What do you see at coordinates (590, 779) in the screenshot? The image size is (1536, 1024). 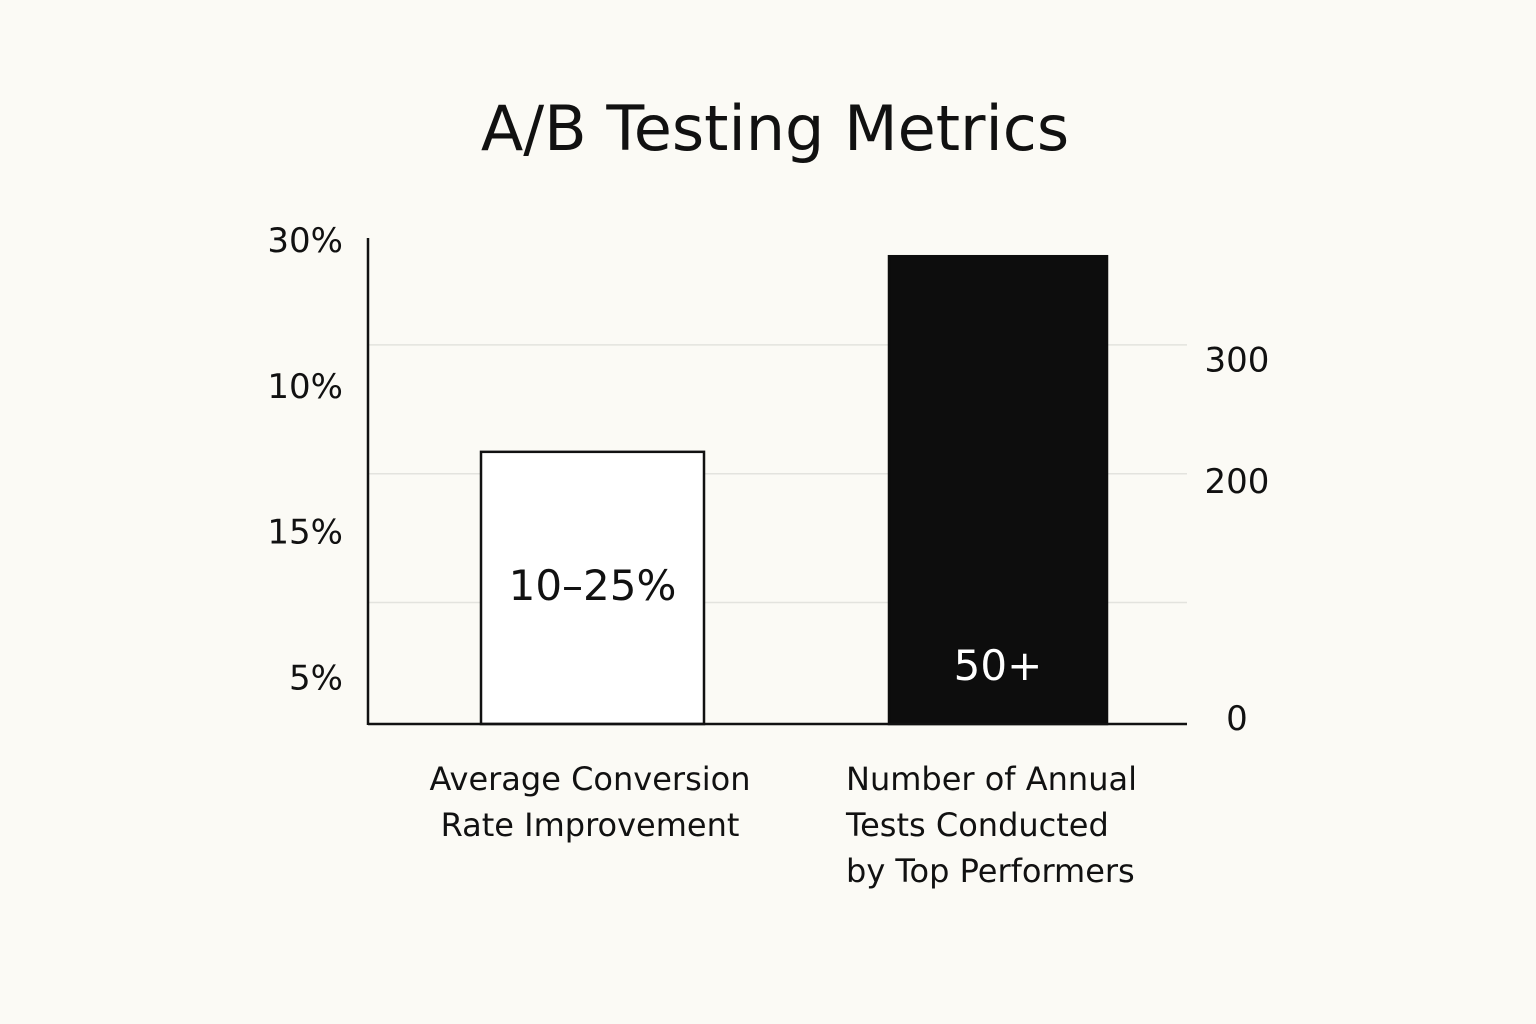 I see `category-label-0-line-0: Average Conversion` at bounding box center [590, 779].